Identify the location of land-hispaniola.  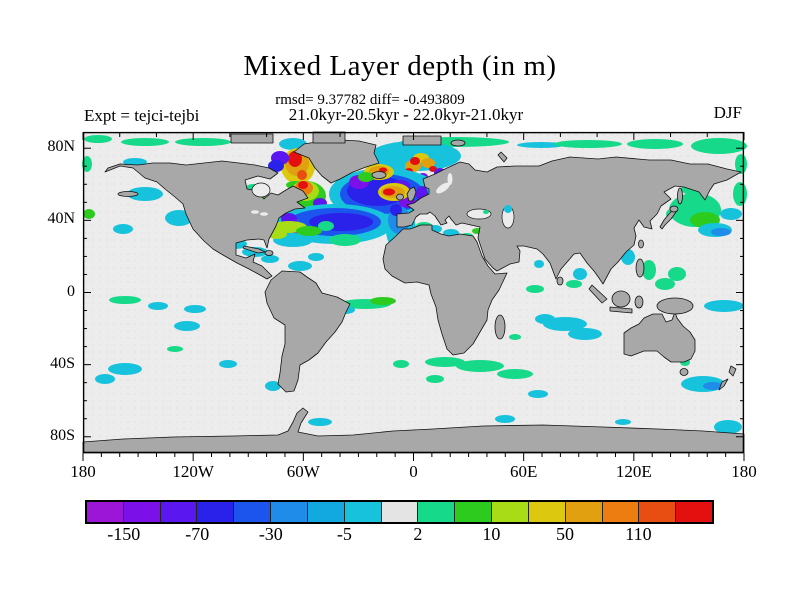
(269, 253).